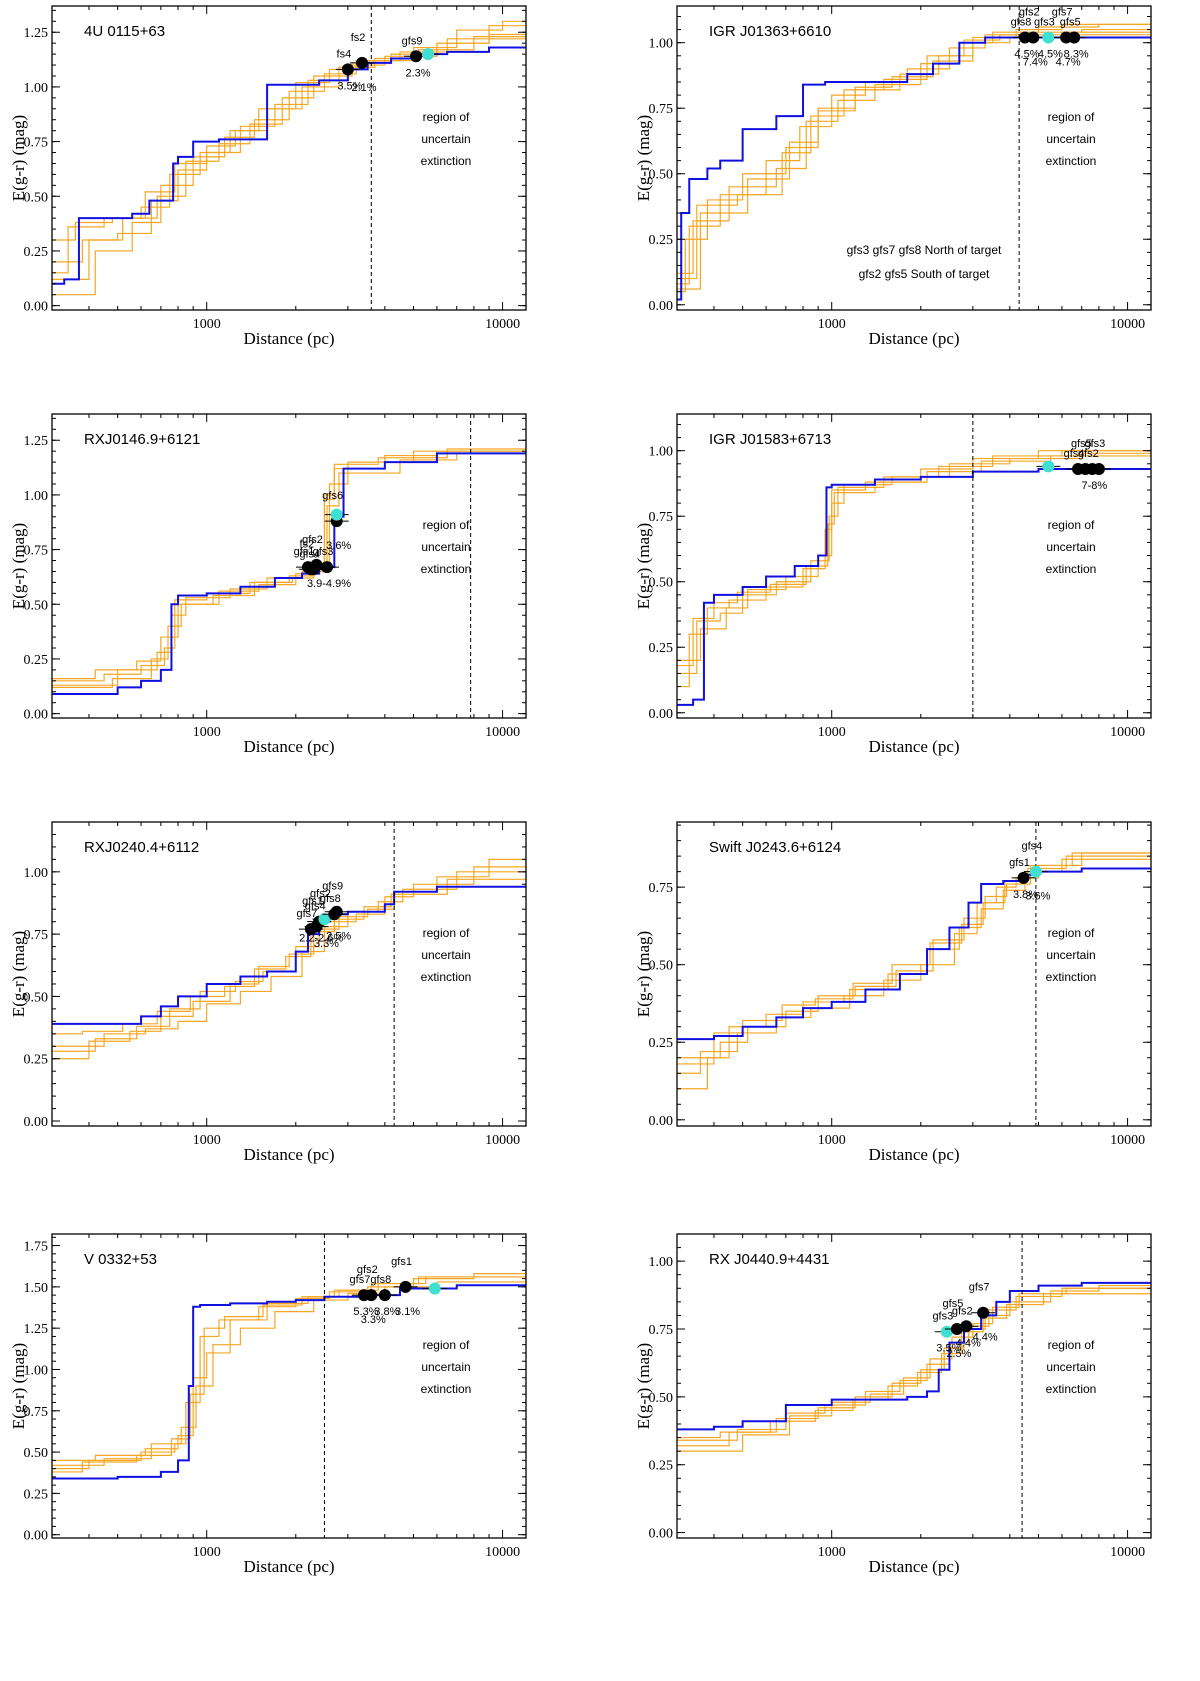 The width and height of the screenshot is (1200, 1681). I want to click on star-percent: 3.8%, so click(386, 1312).